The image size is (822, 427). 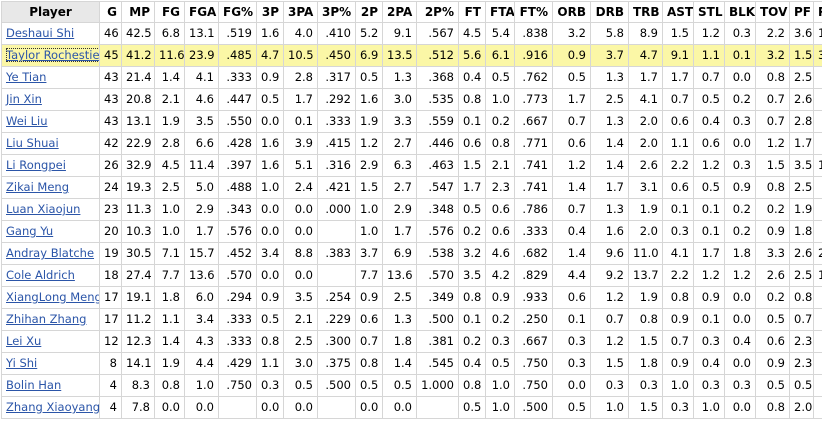 I want to click on player-name-link: Luan Xiaojun, so click(x=43, y=209).